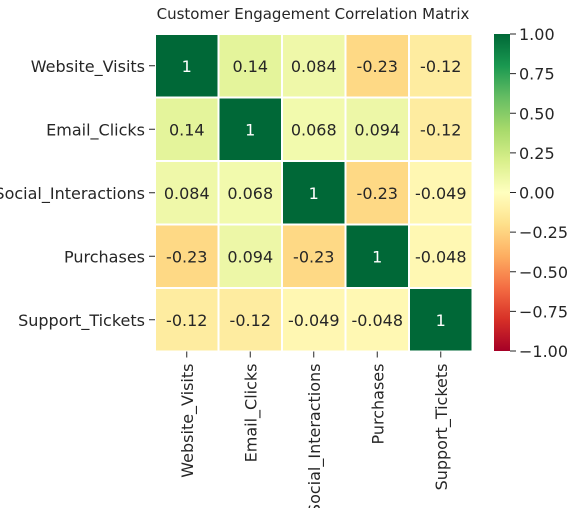 The height and width of the screenshot is (508, 571). Describe the element at coordinates (72, 194) in the screenshot. I see `row-label: Social_Interactions` at that location.